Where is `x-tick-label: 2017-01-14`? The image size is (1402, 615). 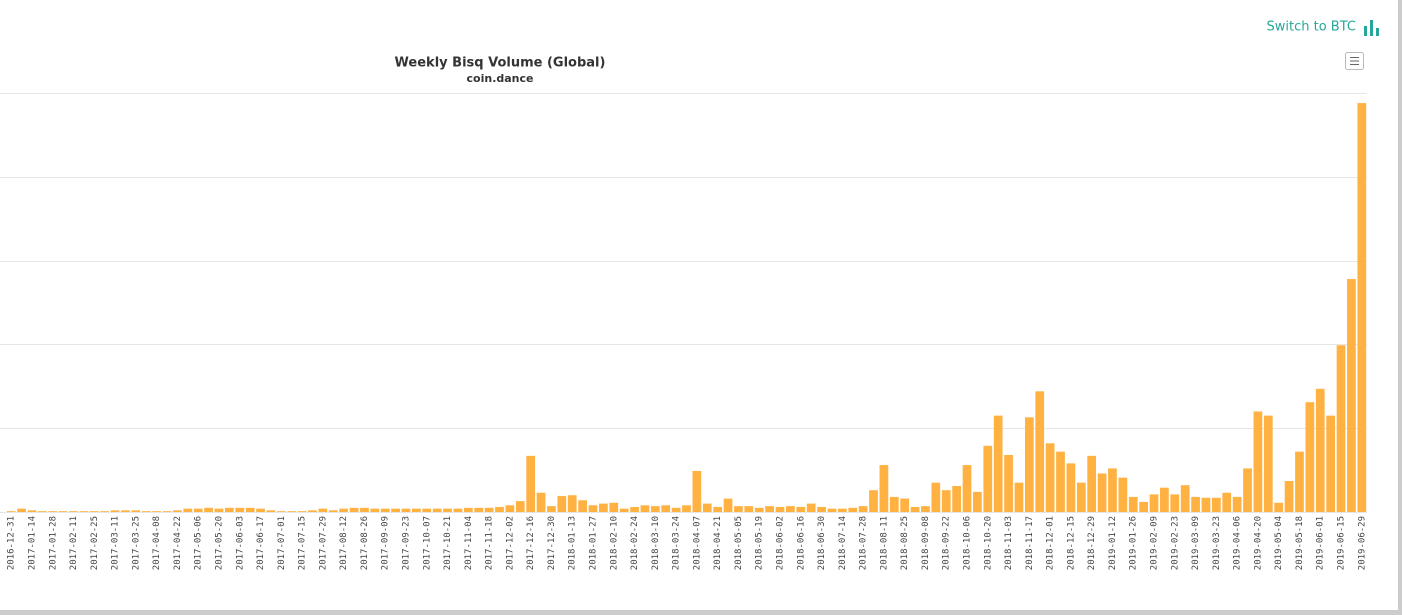
x-tick-label: 2017-01-14 is located at coordinates (32, 543).